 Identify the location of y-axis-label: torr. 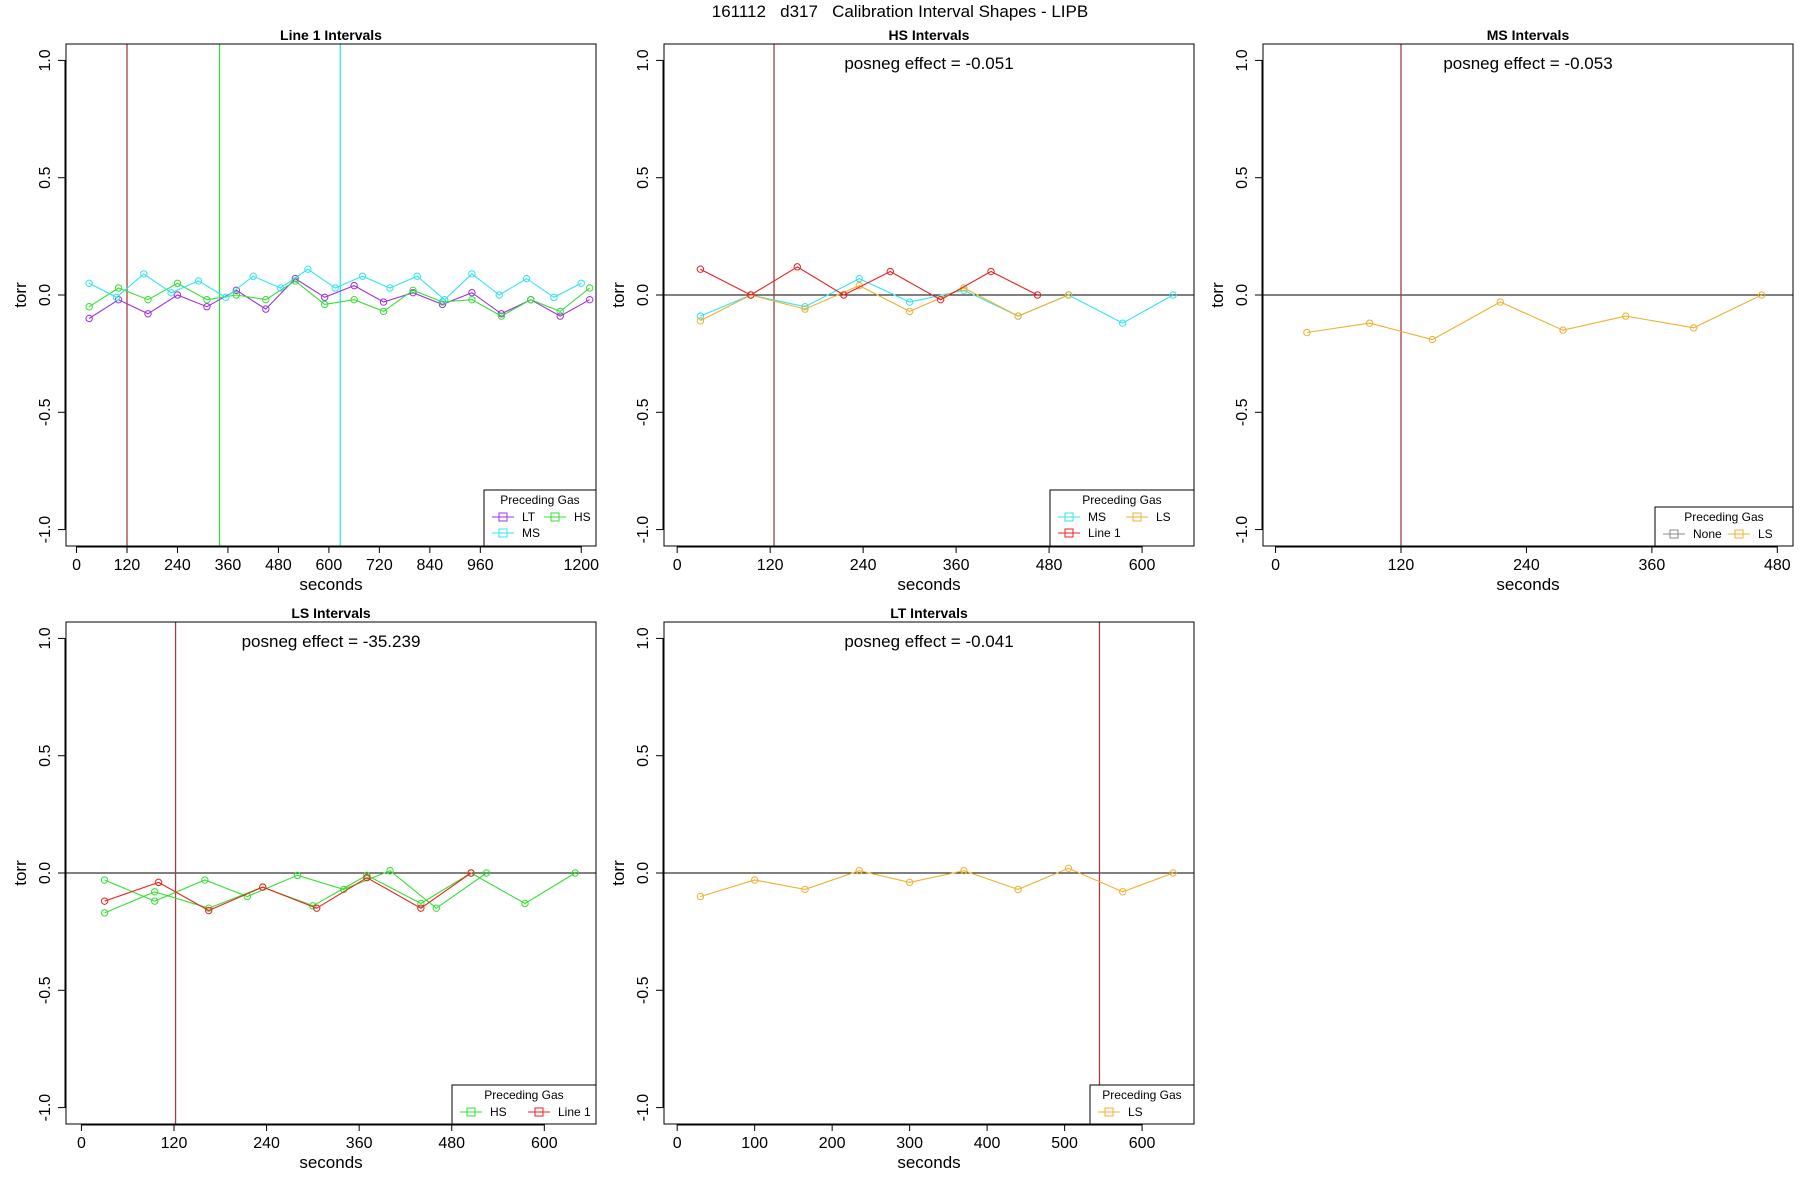
(618, 873).